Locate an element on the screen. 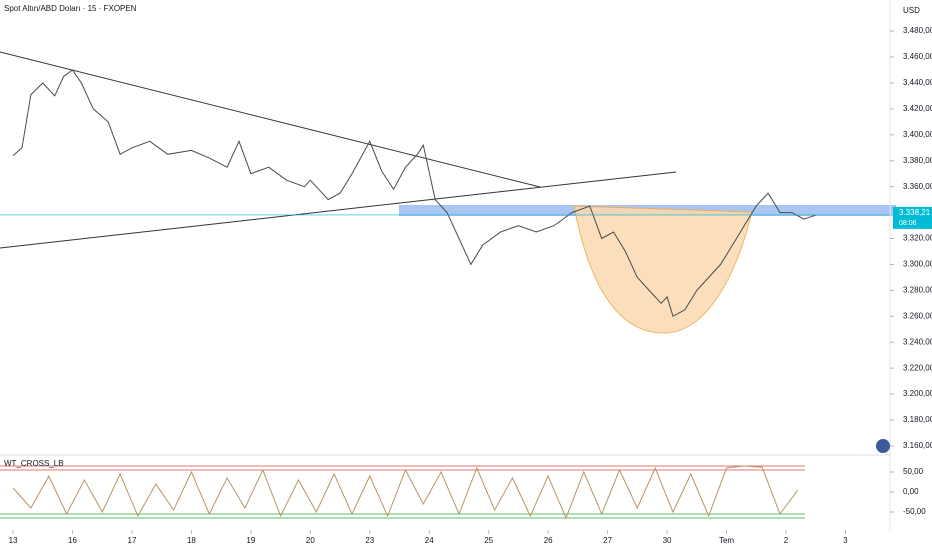 The height and width of the screenshot is (550, 932). y-tick-label: 3.380,00 is located at coordinates (917, 160).